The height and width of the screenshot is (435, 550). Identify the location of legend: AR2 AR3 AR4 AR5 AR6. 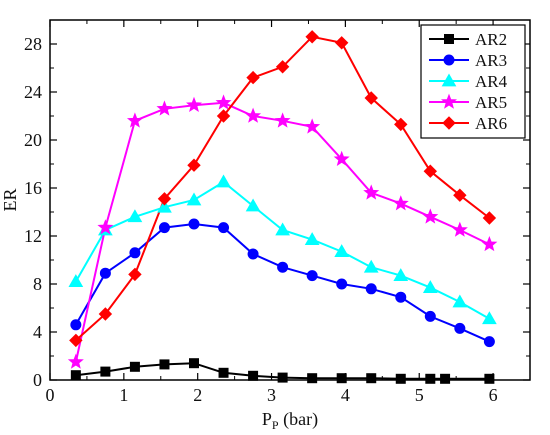
(473, 81).